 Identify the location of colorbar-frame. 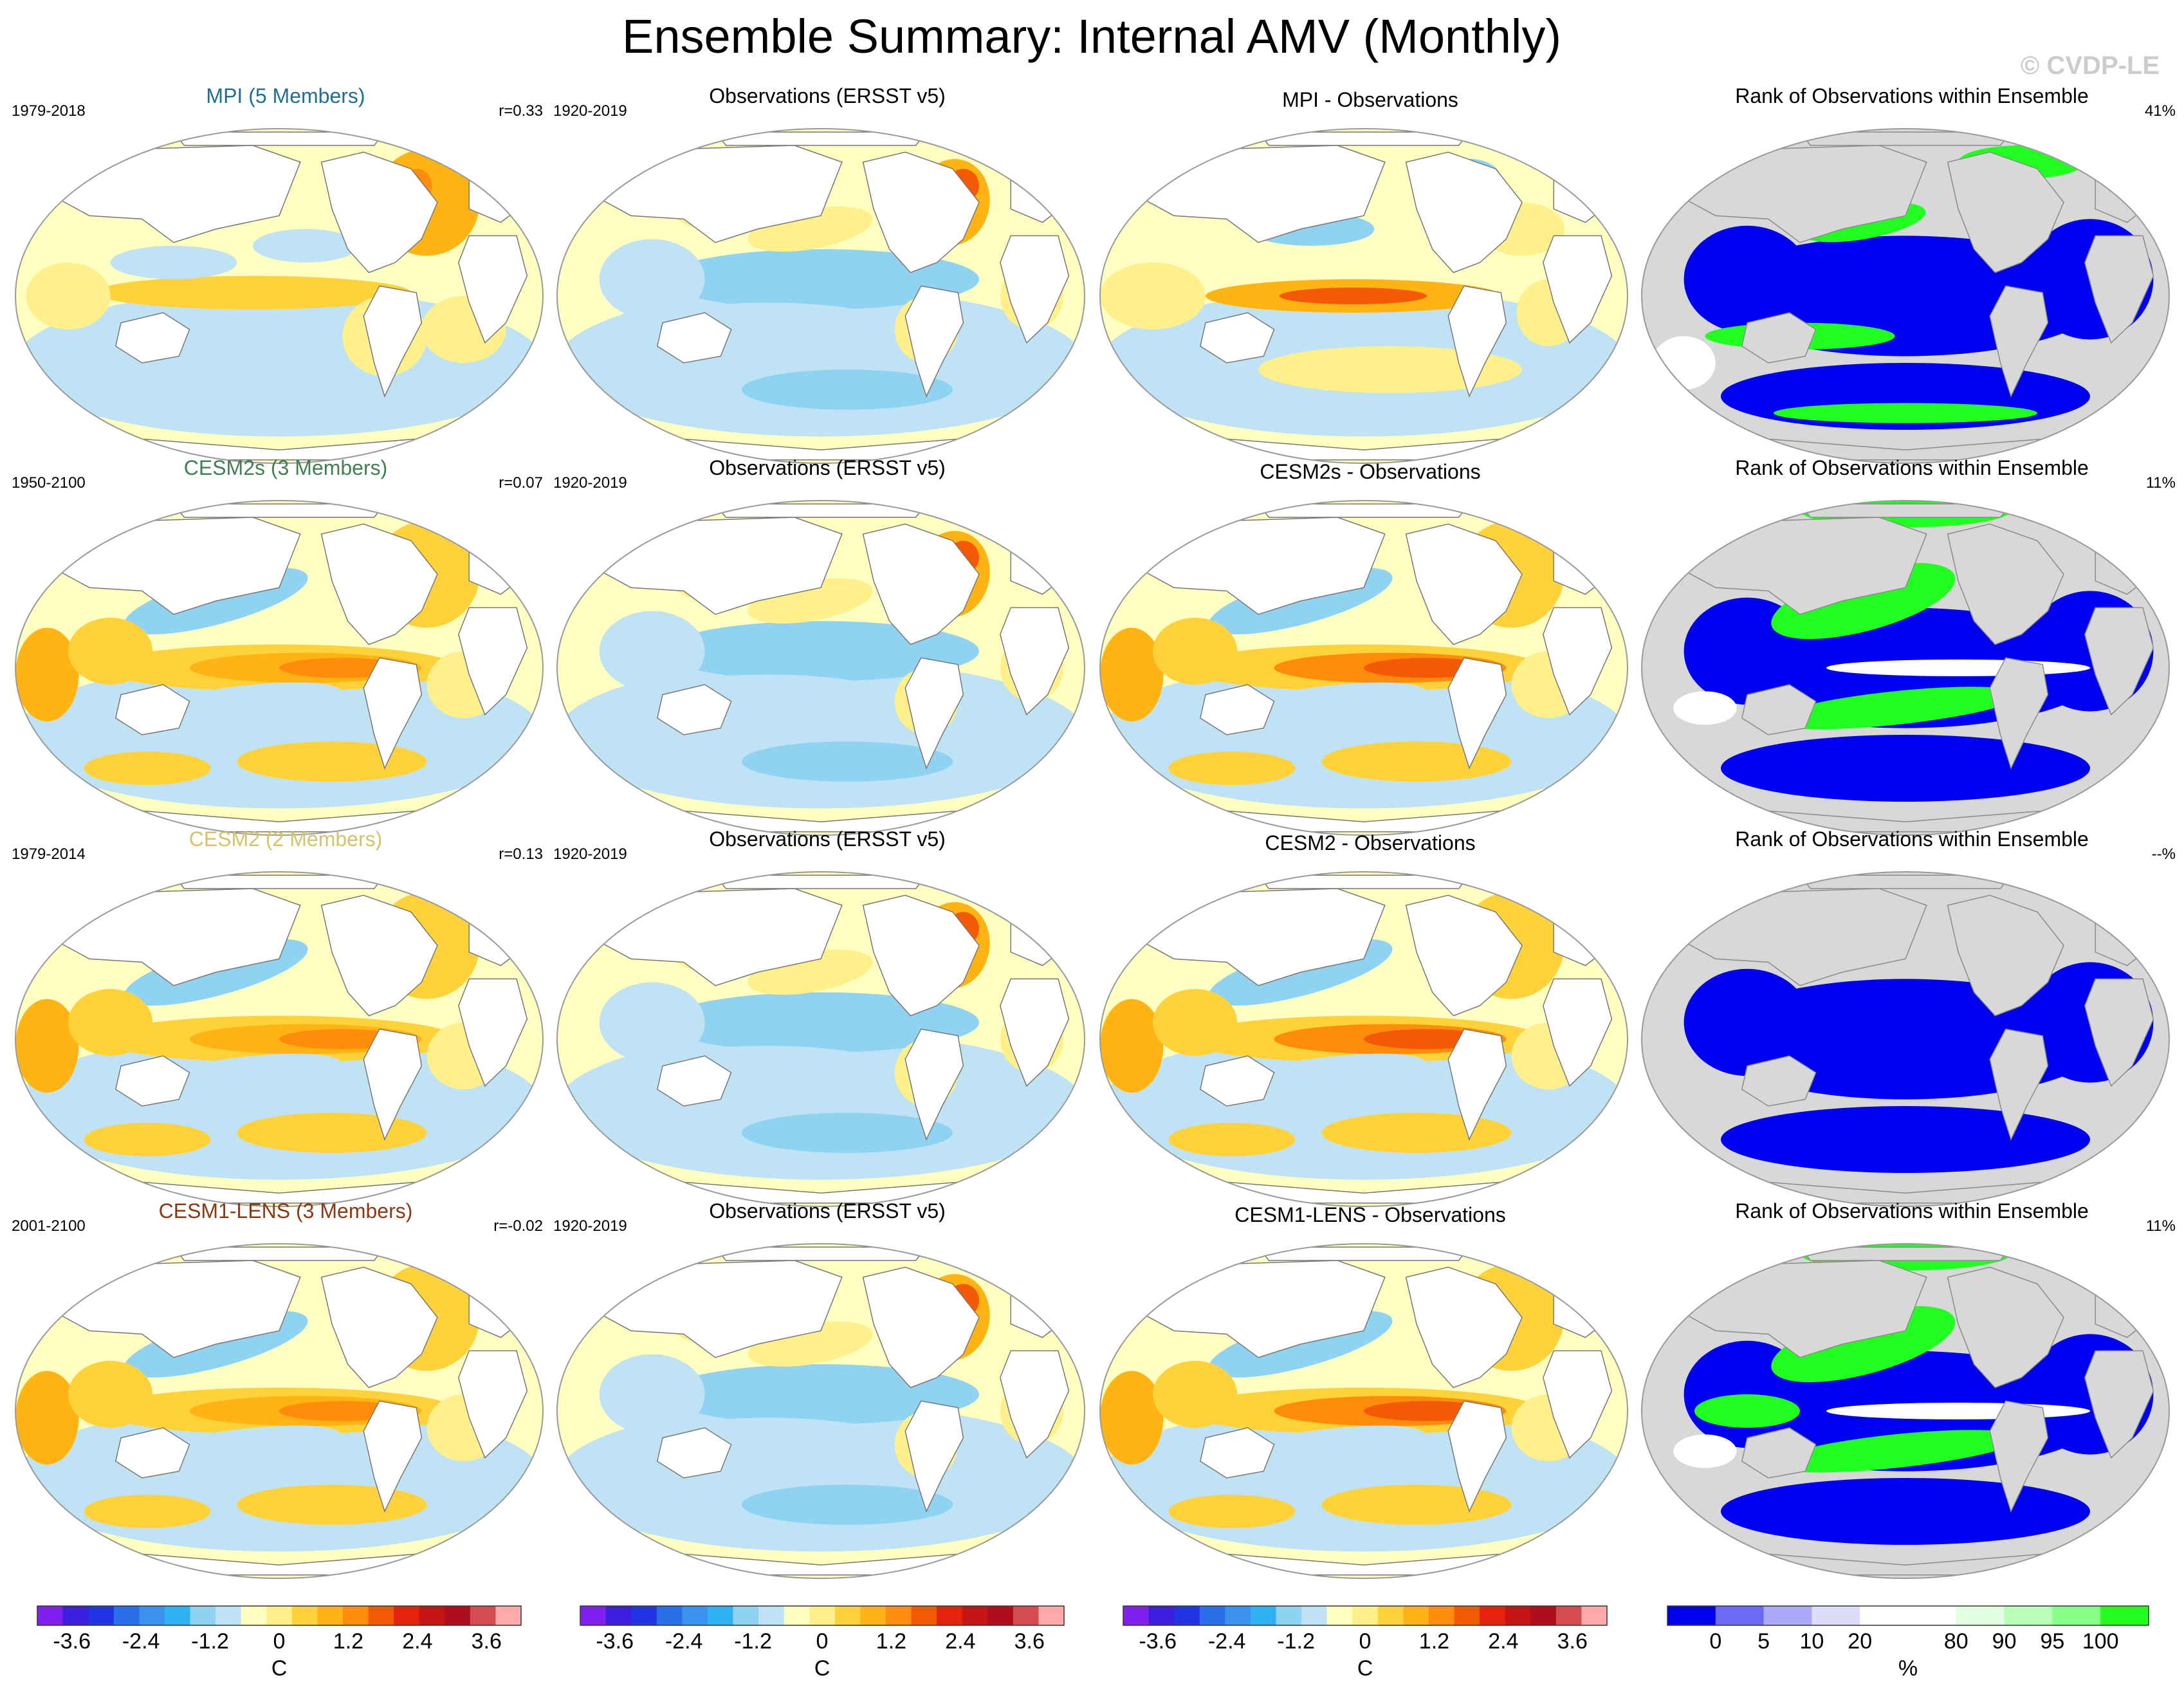
(1366, 1616).